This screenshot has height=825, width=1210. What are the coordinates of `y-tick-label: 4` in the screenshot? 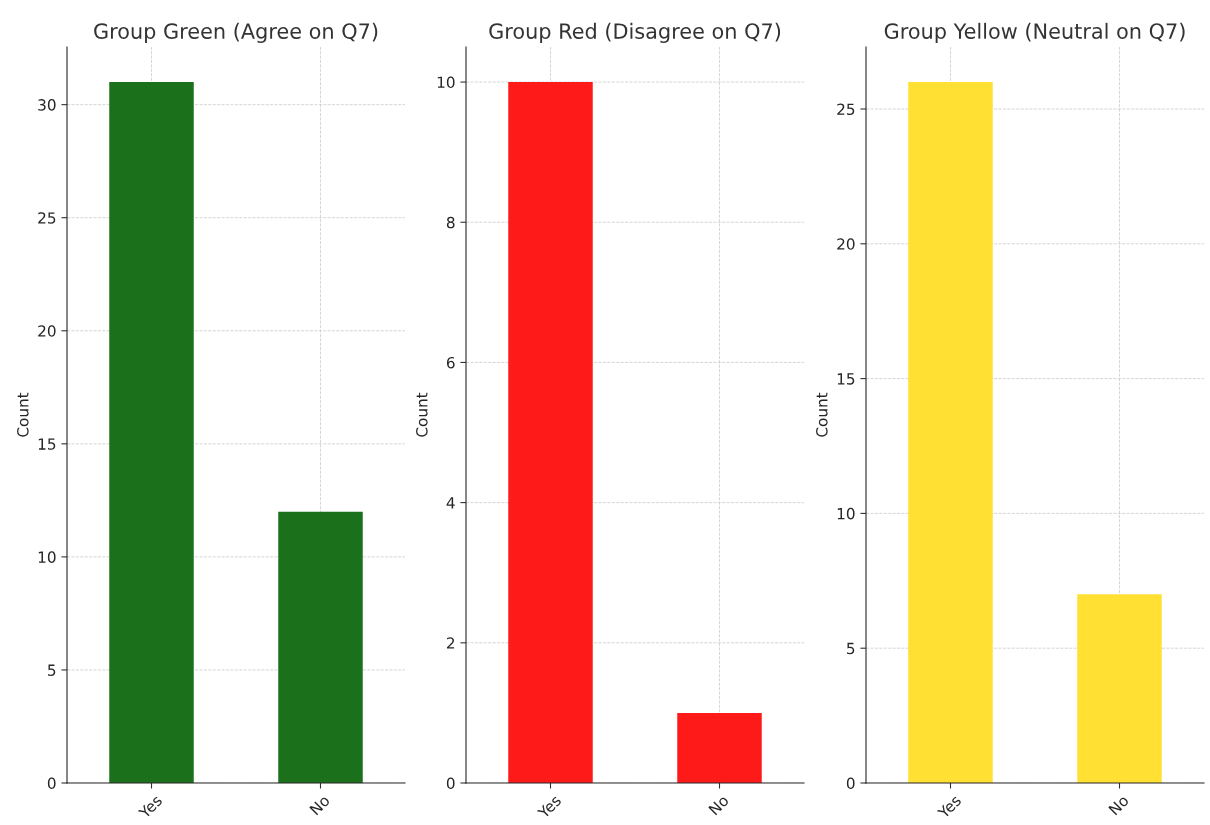 It's located at (450, 503).